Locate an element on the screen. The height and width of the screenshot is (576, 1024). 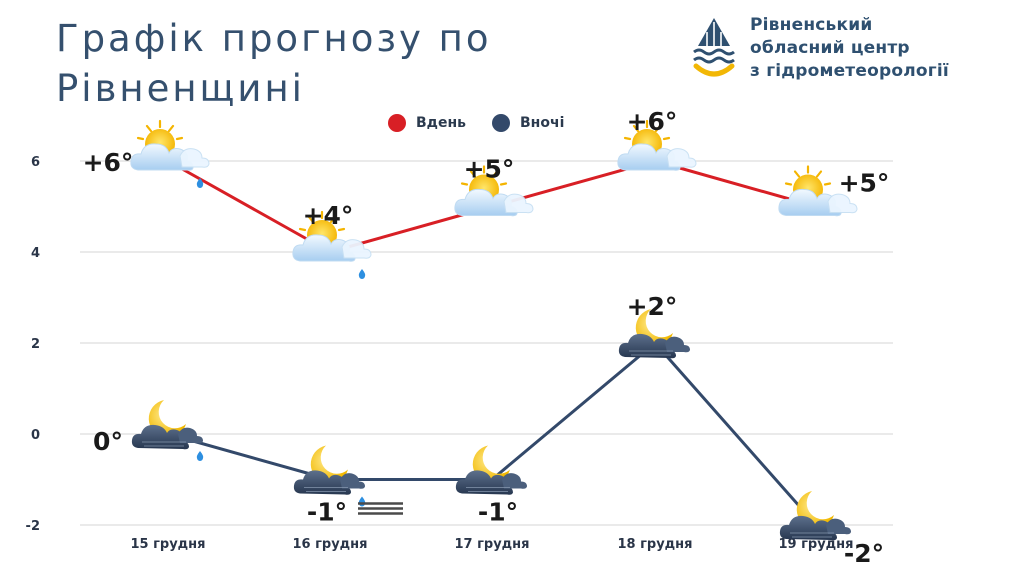
y-tick-label: 2 is located at coordinates (35, 344).